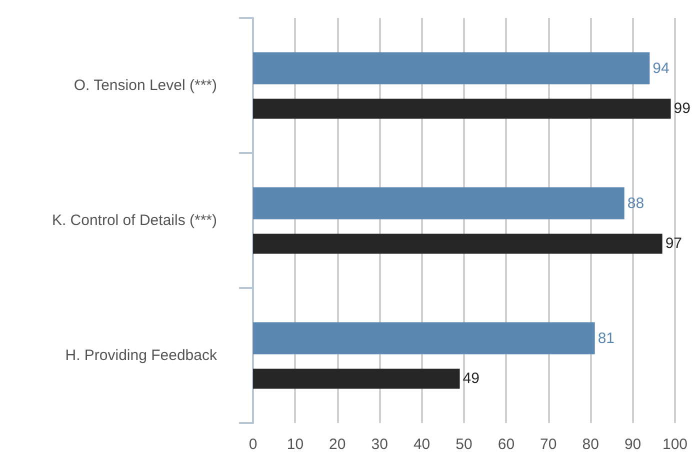  What do you see at coordinates (506, 444) in the screenshot?
I see `x-tick-label: 60` at bounding box center [506, 444].